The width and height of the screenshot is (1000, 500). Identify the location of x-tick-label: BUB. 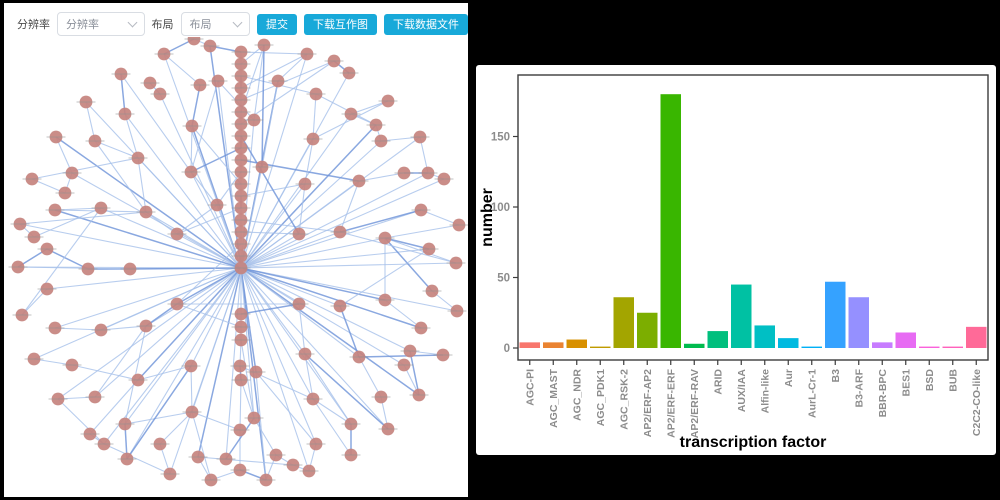
(953, 380).